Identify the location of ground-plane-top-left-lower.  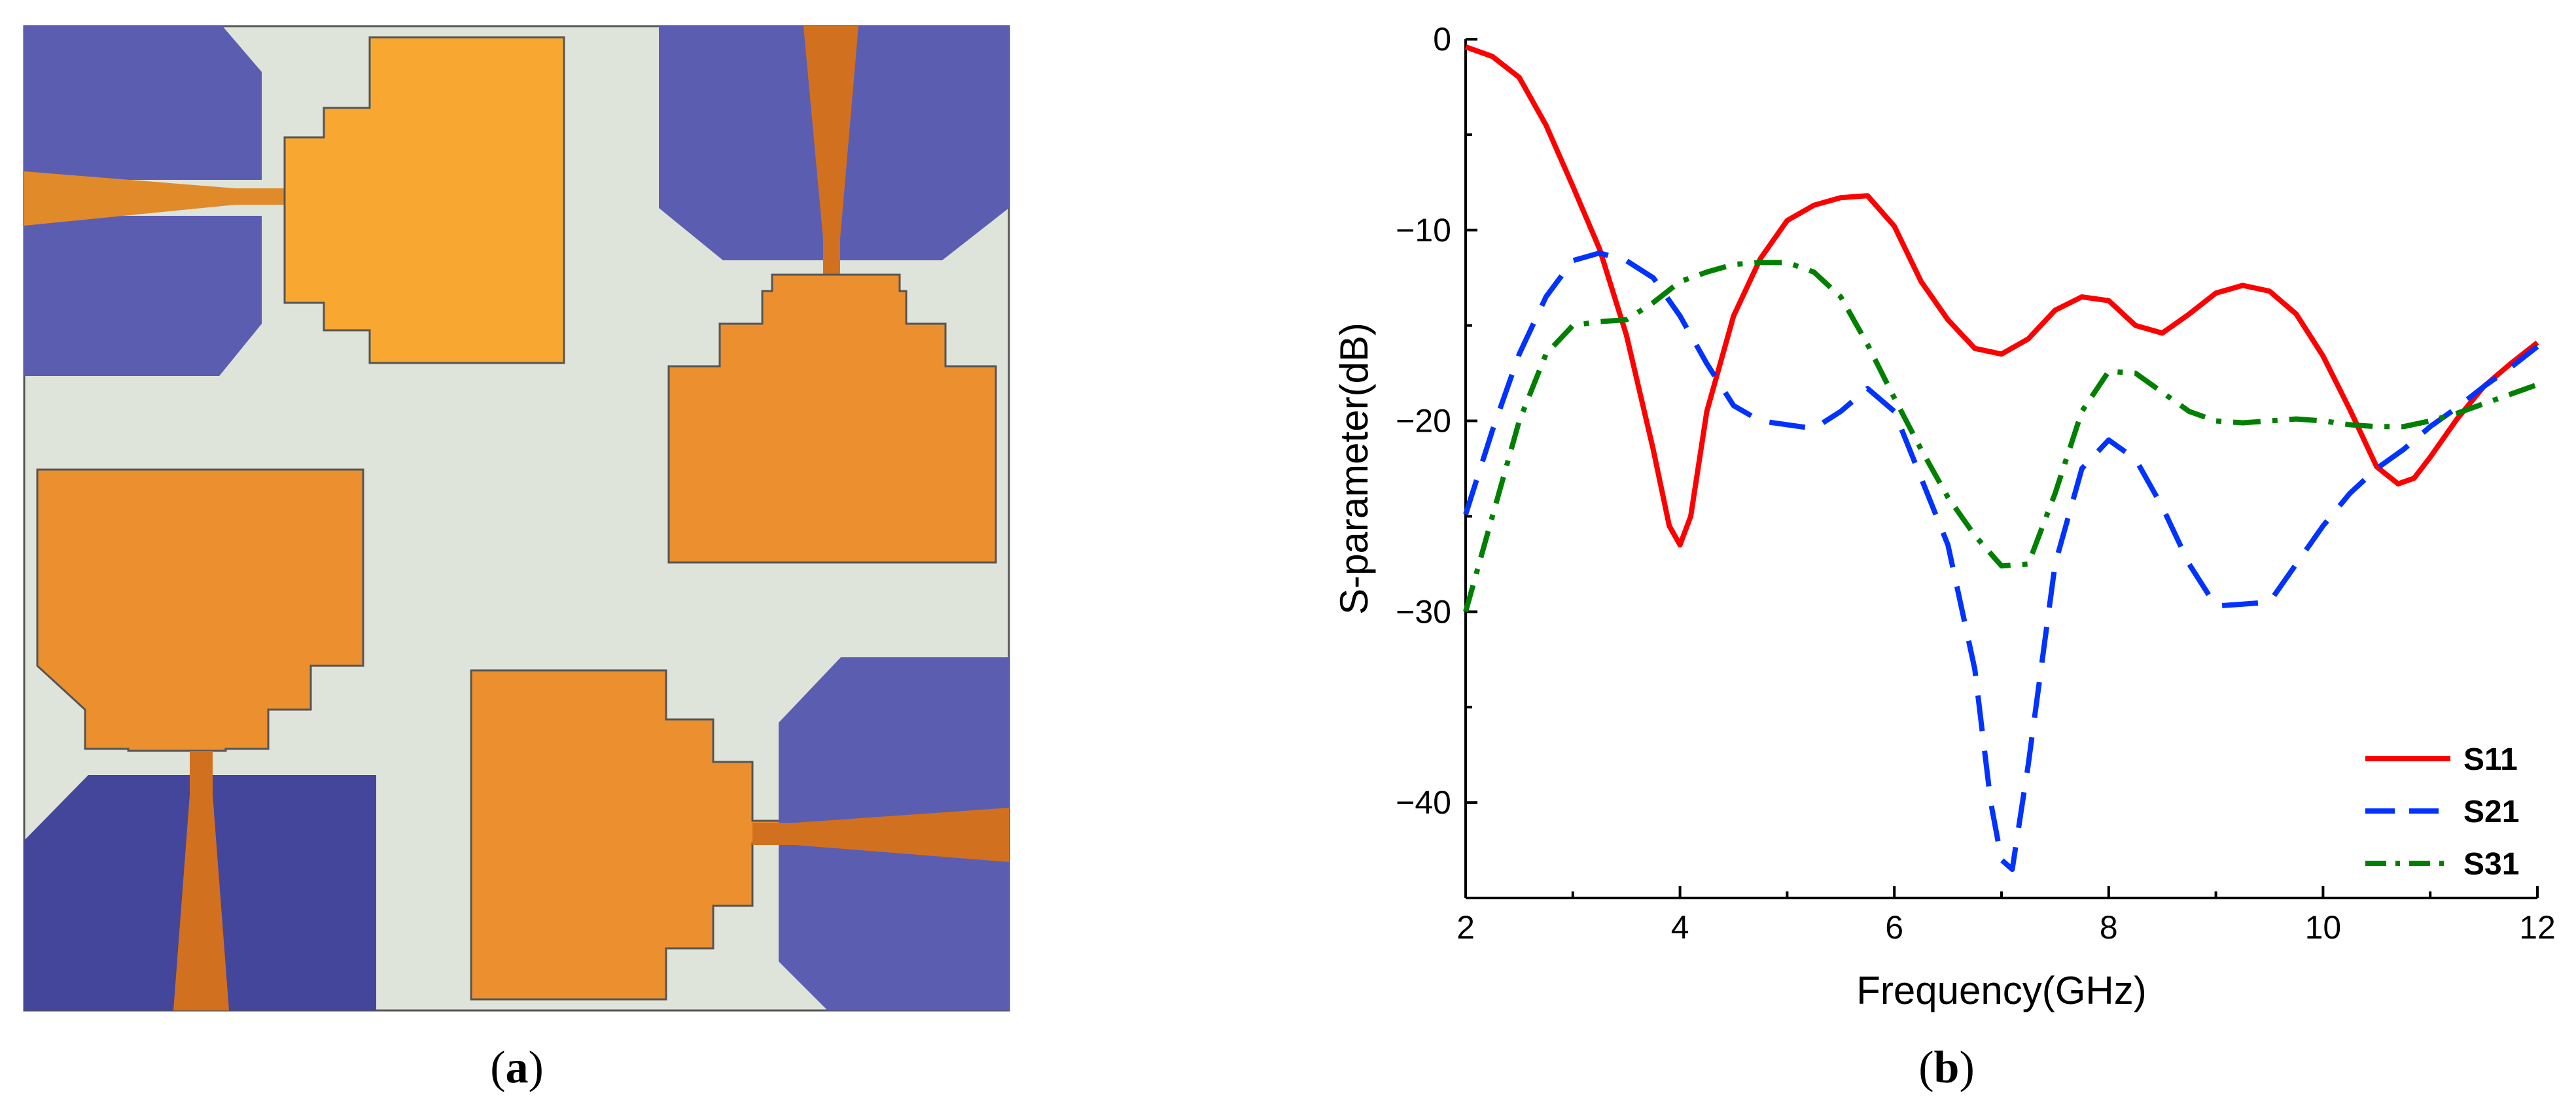
(143, 296).